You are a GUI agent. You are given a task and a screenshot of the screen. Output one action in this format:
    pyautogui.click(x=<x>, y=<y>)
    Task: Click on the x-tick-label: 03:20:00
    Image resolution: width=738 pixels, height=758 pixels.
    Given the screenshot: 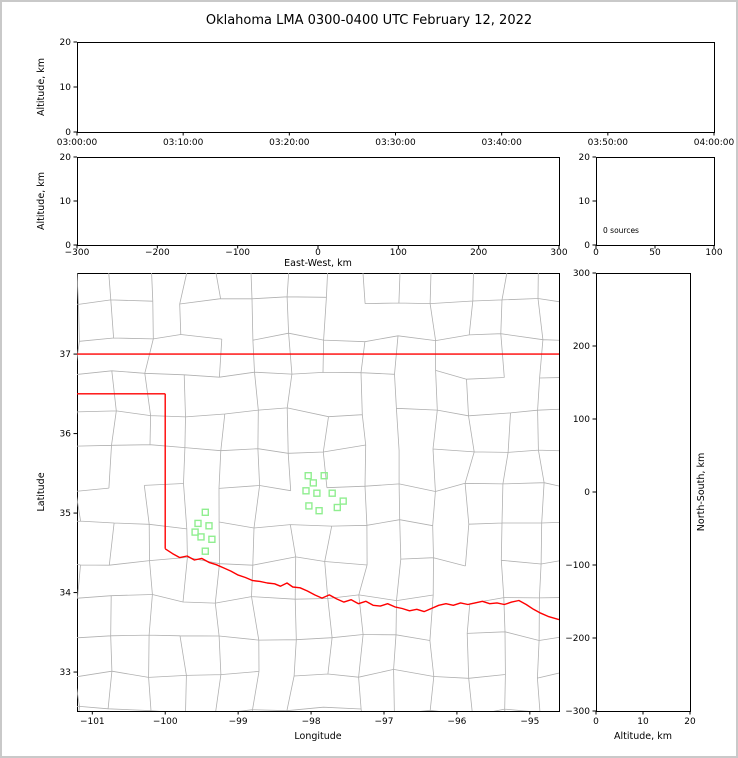 What is the action you would take?
    pyautogui.click(x=289, y=143)
    